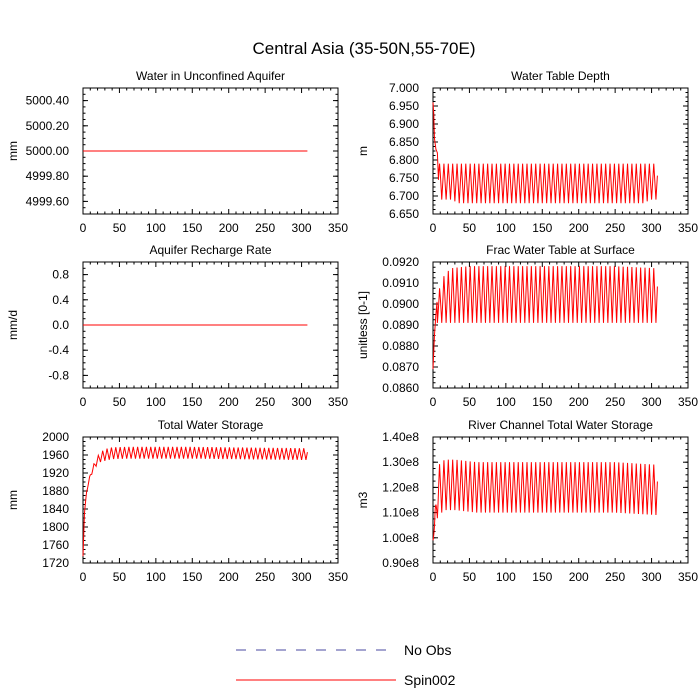  I want to click on y-tick-label: 0.0900, so click(400, 304).